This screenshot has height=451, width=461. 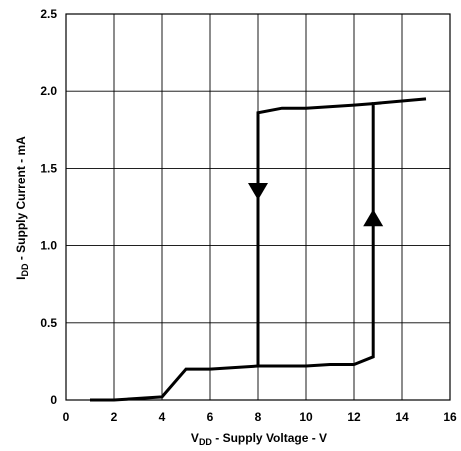 What do you see at coordinates (354, 417) in the screenshot?
I see `x-tick-label: 12` at bounding box center [354, 417].